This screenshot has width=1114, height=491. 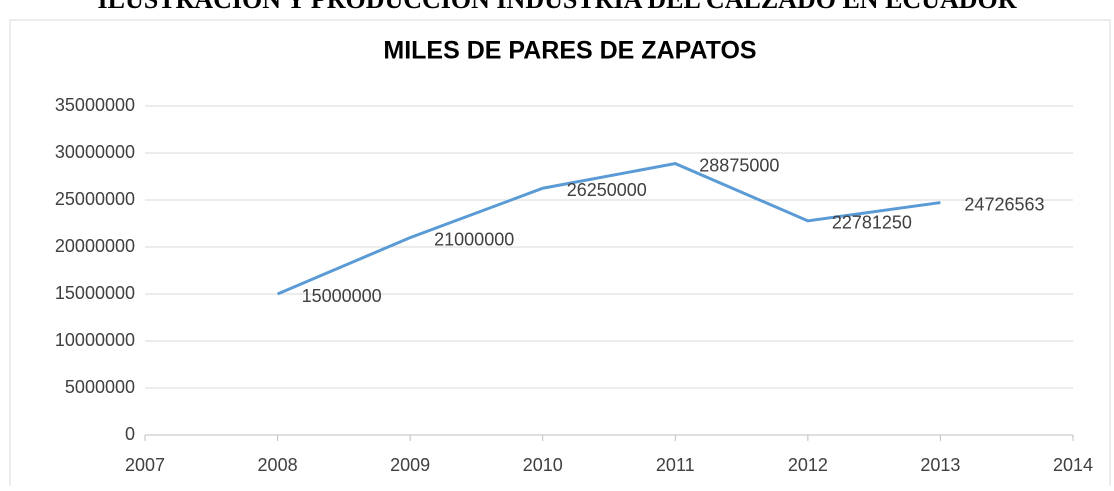 I want to click on x-tick-label: 2010, so click(x=543, y=465).